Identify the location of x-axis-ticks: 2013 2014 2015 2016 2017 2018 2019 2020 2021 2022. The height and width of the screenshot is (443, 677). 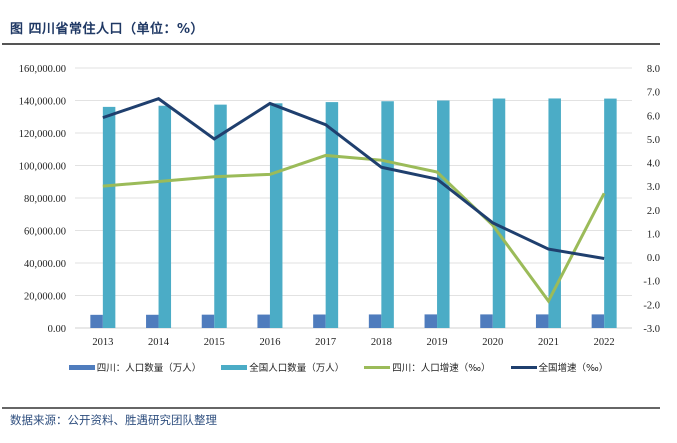
(353, 342).